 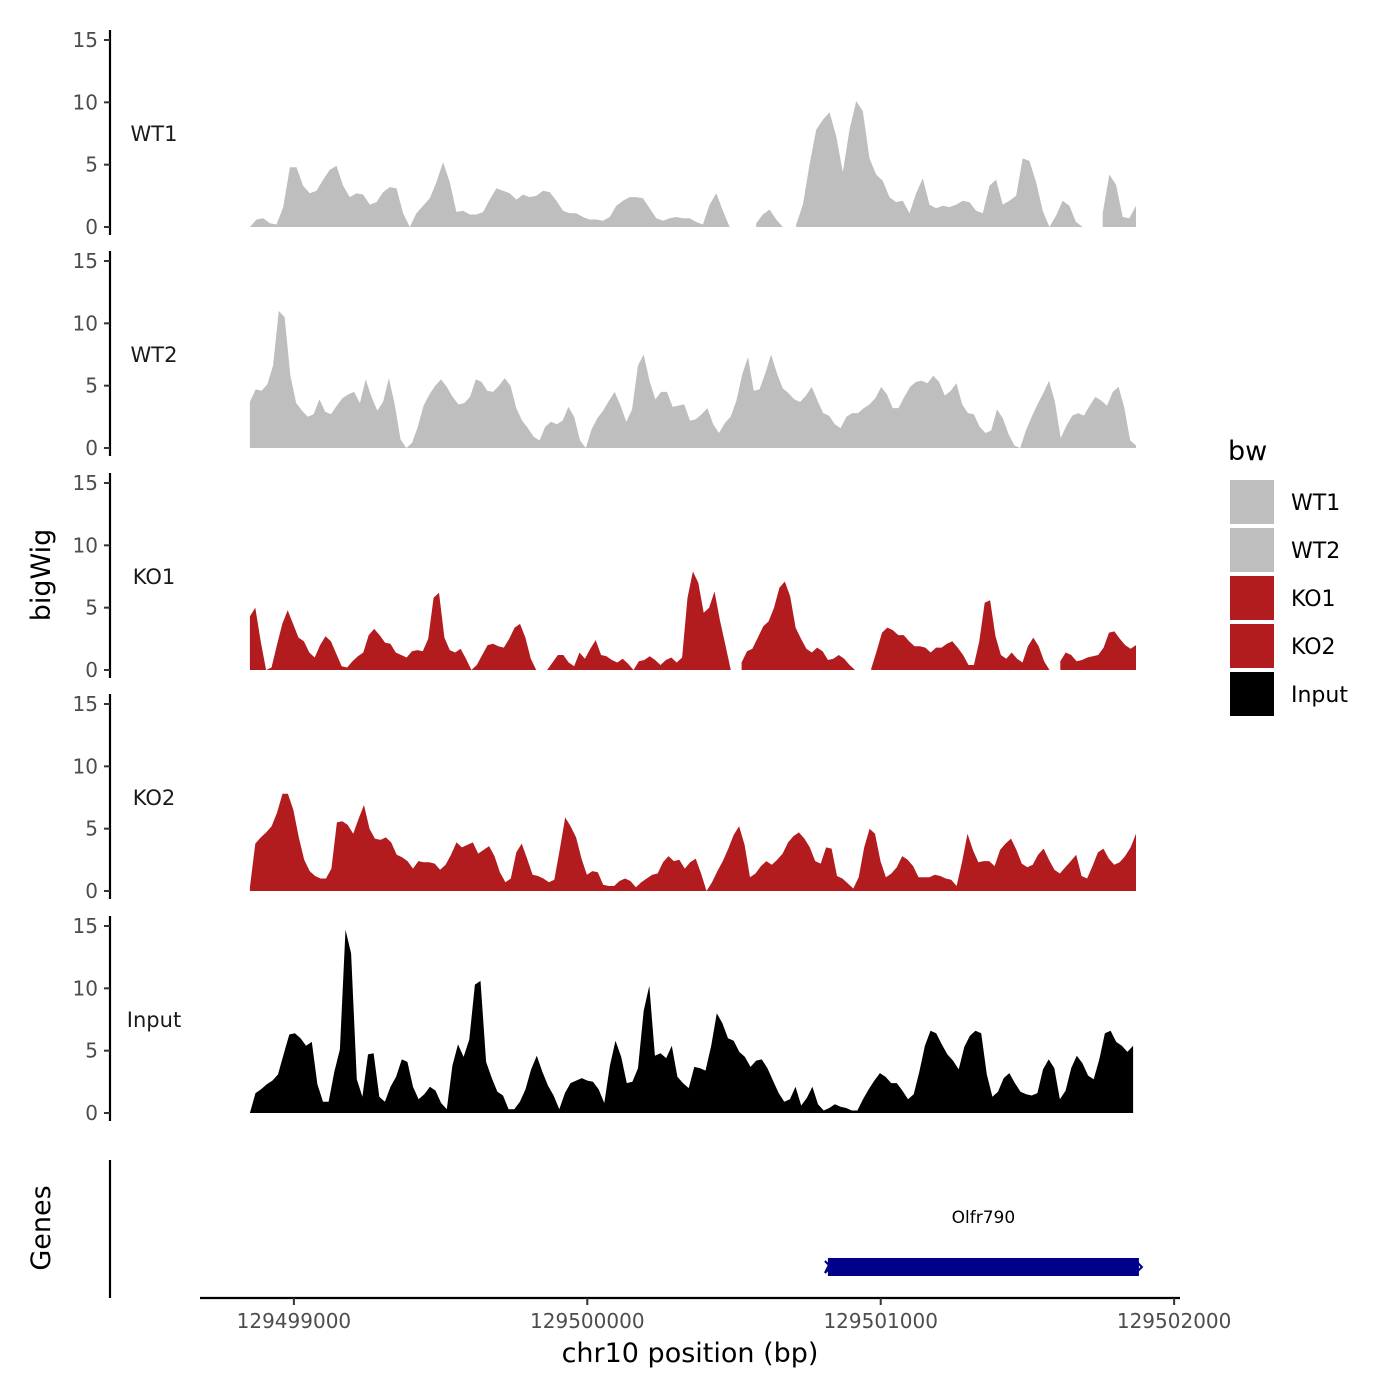 I want to click on track-ko2: 0 5 10 15 KO2, so click(x=604, y=797).